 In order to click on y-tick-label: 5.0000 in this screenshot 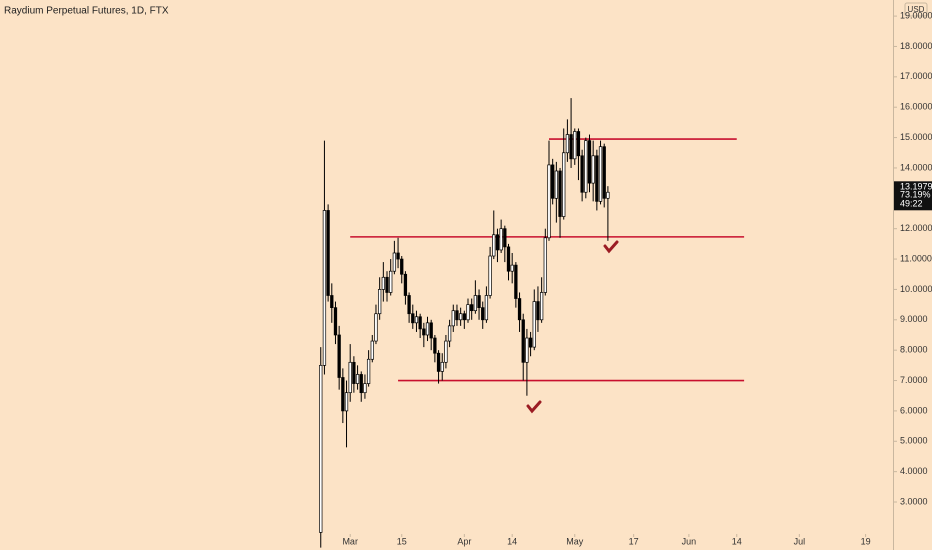, I will do `click(914, 441)`.